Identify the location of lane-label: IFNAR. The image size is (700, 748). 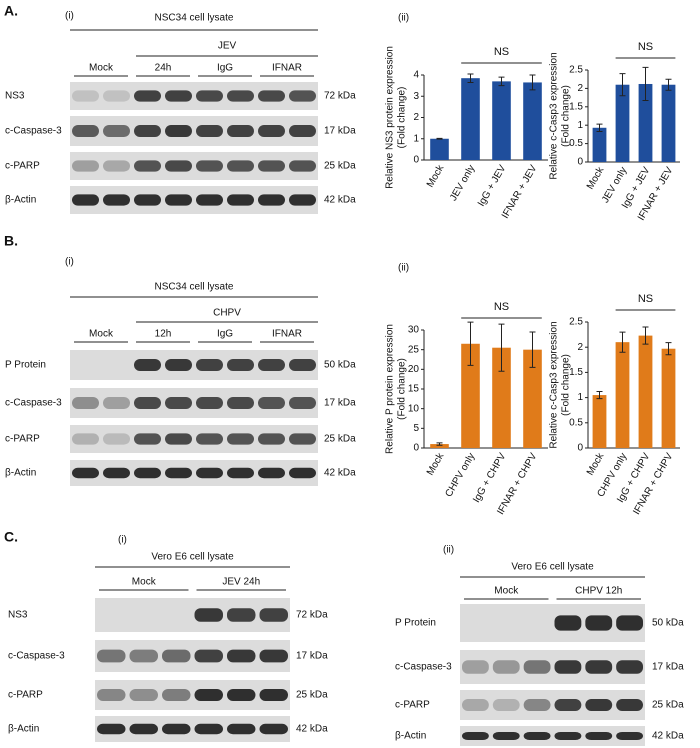
(287, 334).